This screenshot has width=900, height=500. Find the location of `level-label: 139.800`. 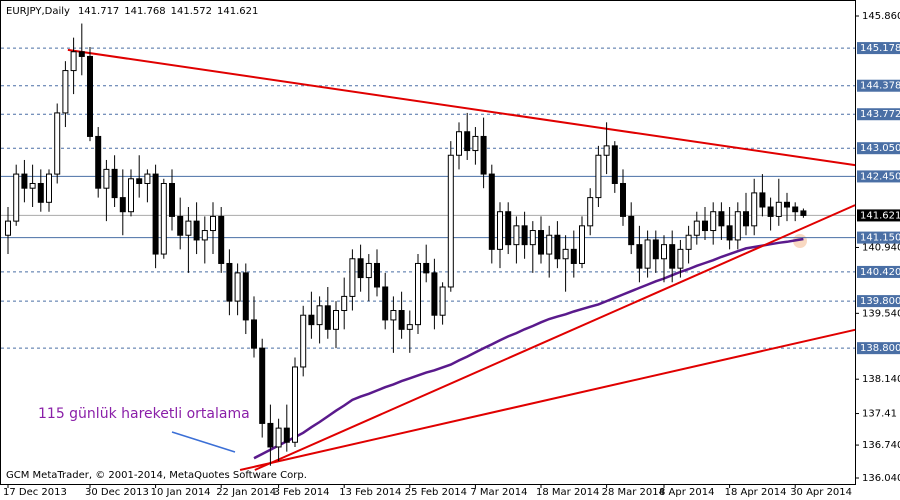

level-label: 139.800 is located at coordinates (880, 301).